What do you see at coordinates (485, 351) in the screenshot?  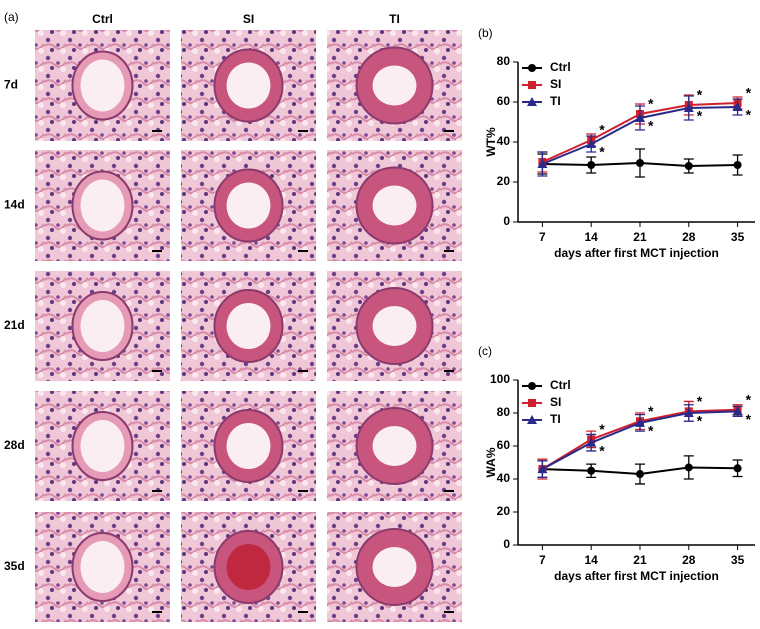 I see `panel-label: (c)` at bounding box center [485, 351].